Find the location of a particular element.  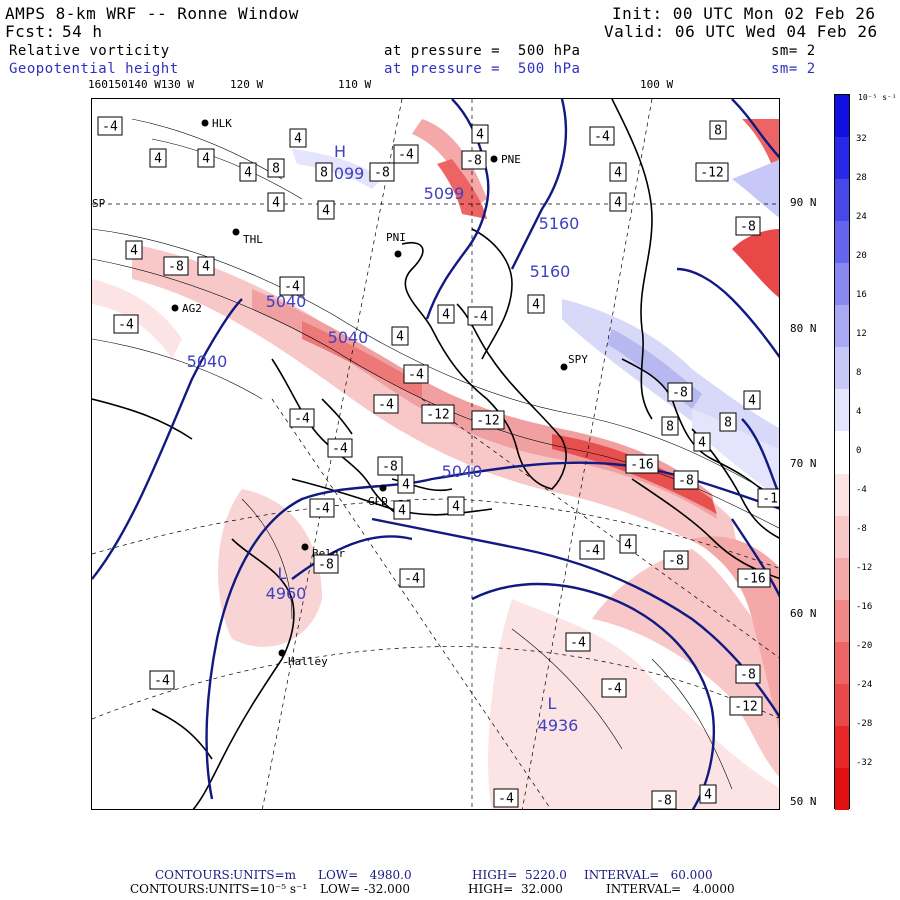

colorbar-tick-label: 4 is located at coordinates (859, 412).